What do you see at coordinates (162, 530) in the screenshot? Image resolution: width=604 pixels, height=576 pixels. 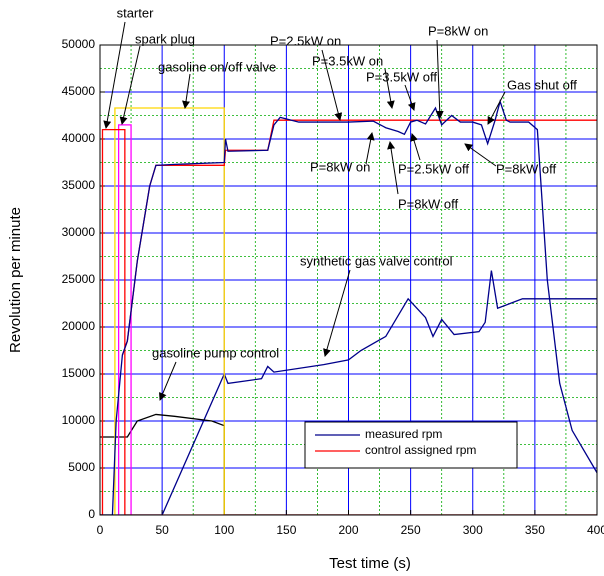 I see `x-tick-label: 50` at bounding box center [162, 530].